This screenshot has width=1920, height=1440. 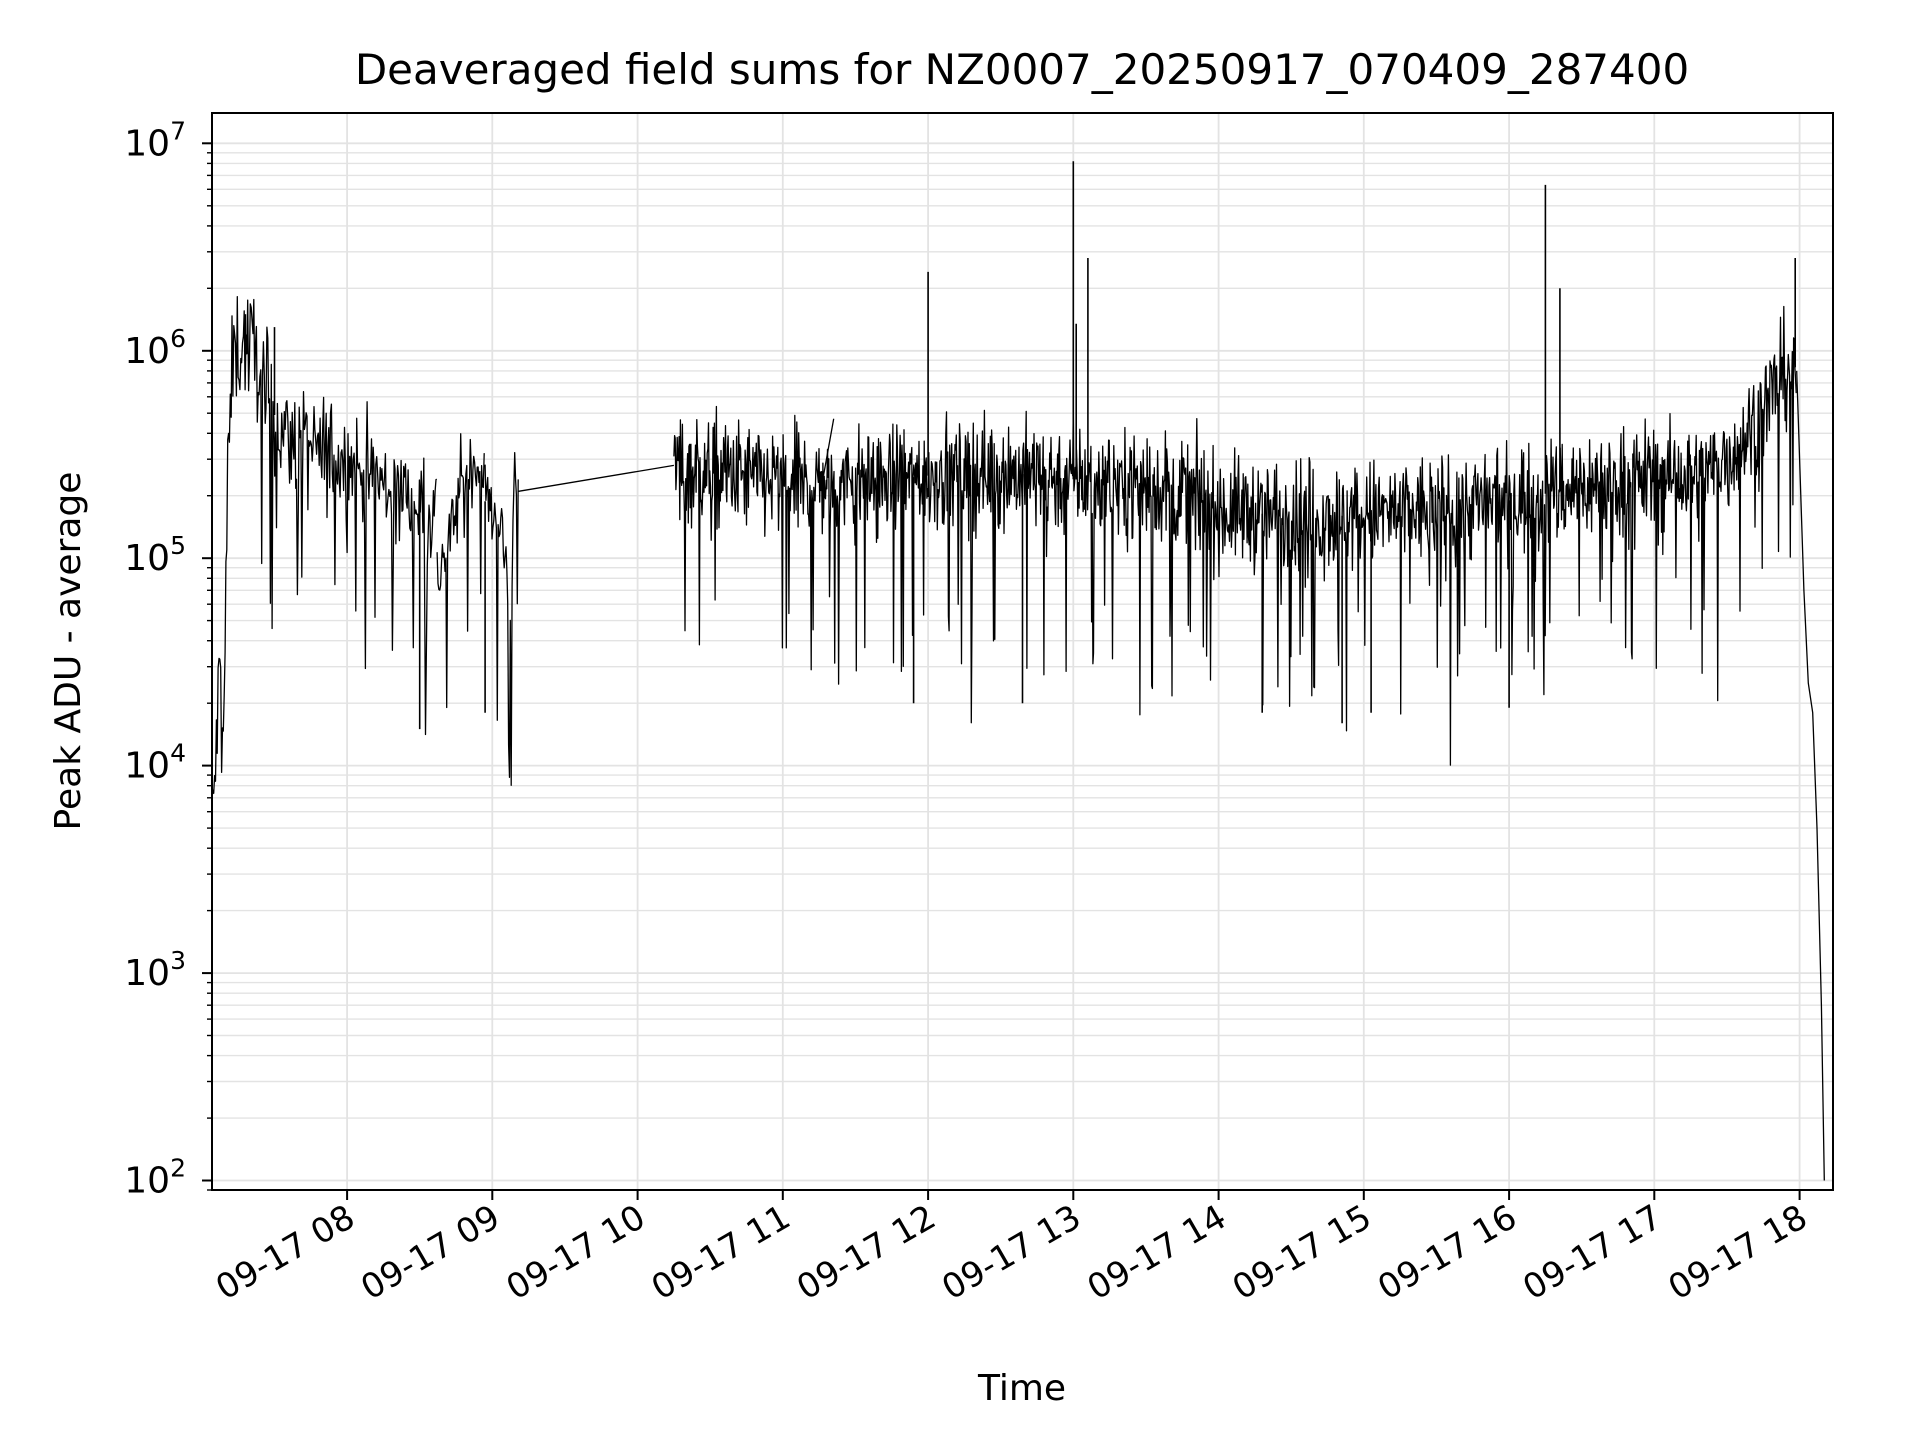 I want to click on y-tick-label: 10⁵, so click(x=155, y=555).